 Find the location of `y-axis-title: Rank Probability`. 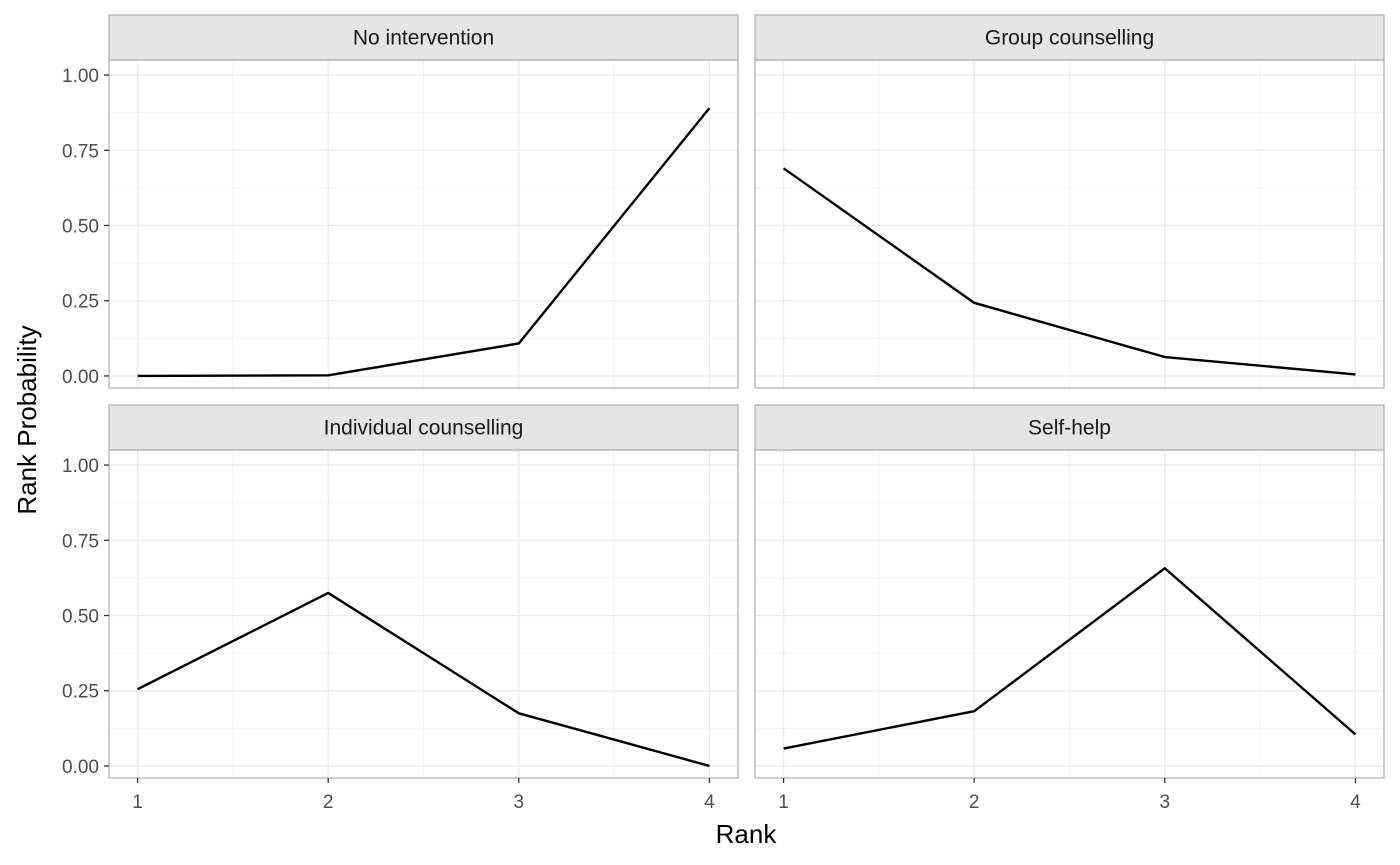

y-axis-title: Rank Probability is located at coordinates (27, 419).